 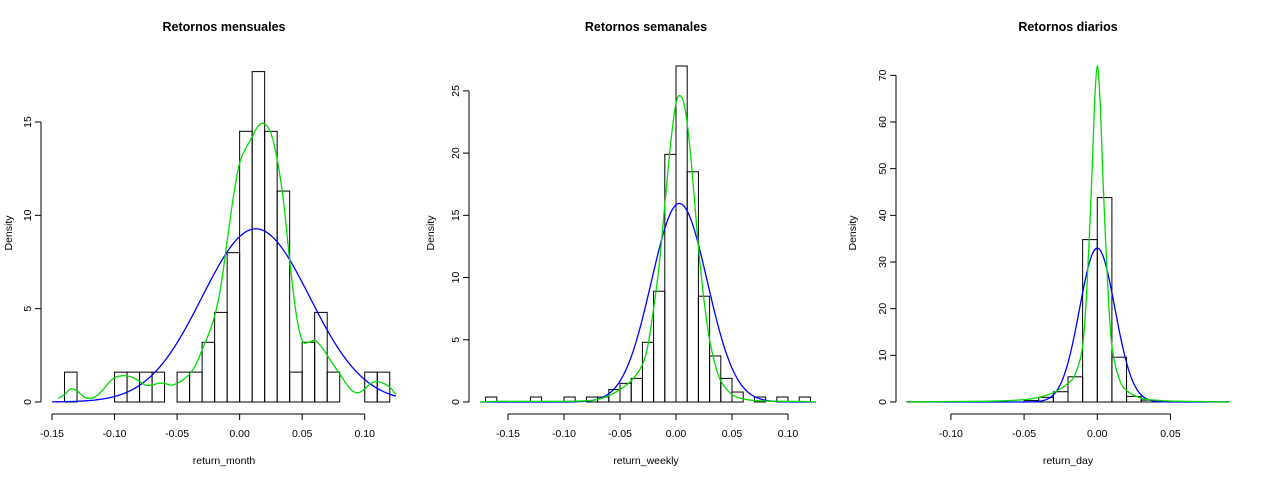 I want to click on x-axis-label: return_day, so click(x=1068, y=461).